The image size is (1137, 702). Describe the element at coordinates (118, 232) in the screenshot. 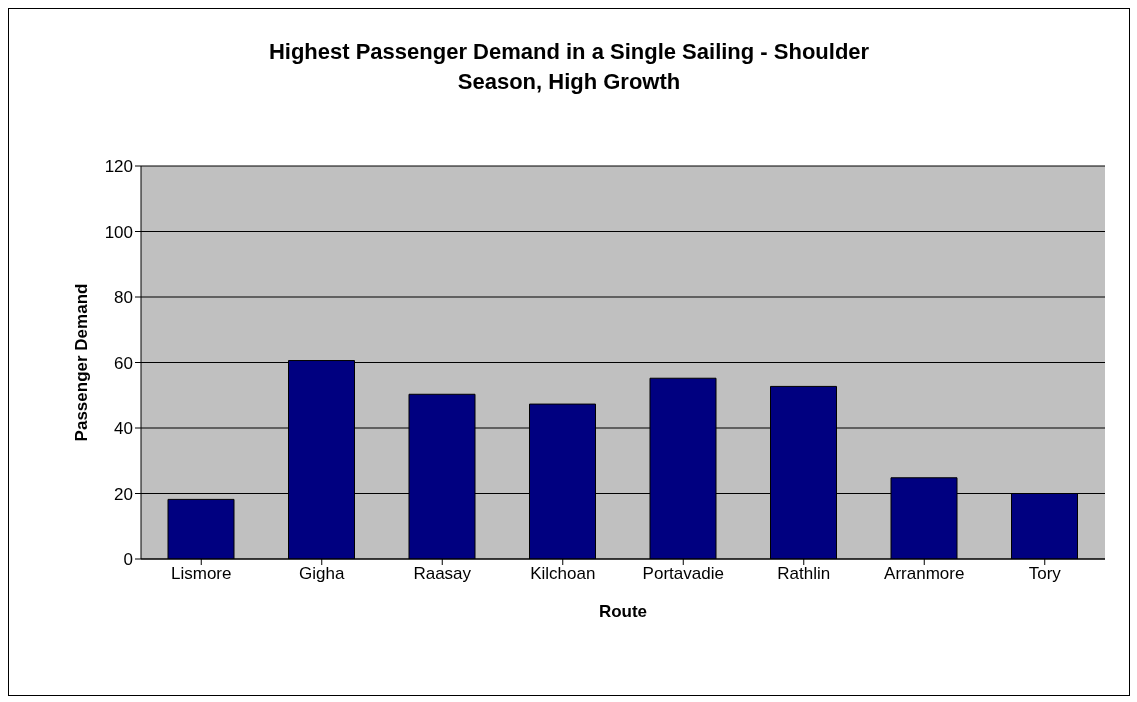

I see `y-tick-label: 100` at that location.